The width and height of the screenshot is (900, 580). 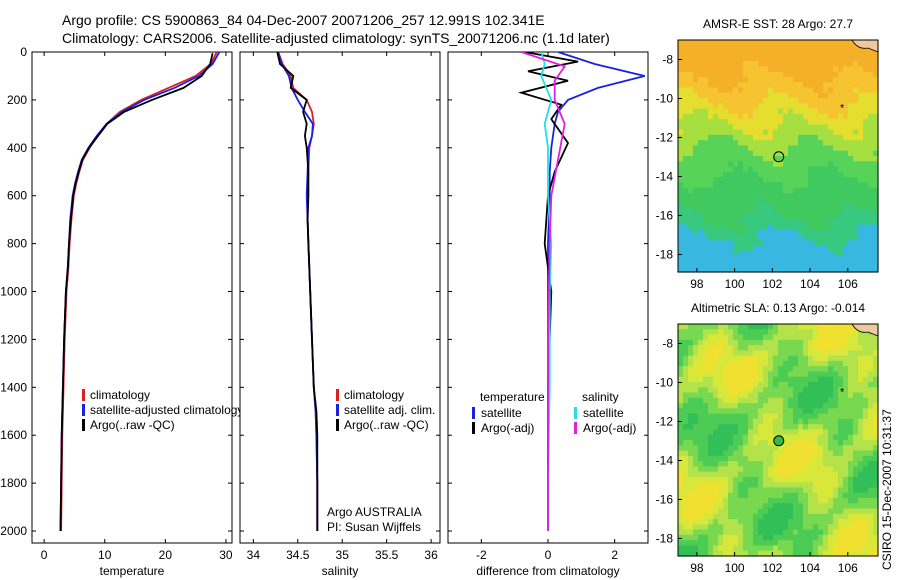 What do you see at coordinates (667, 343) in the screenshot?
I see `sla-map-lat-tick-label: -8` at bounding box center [667, 343].